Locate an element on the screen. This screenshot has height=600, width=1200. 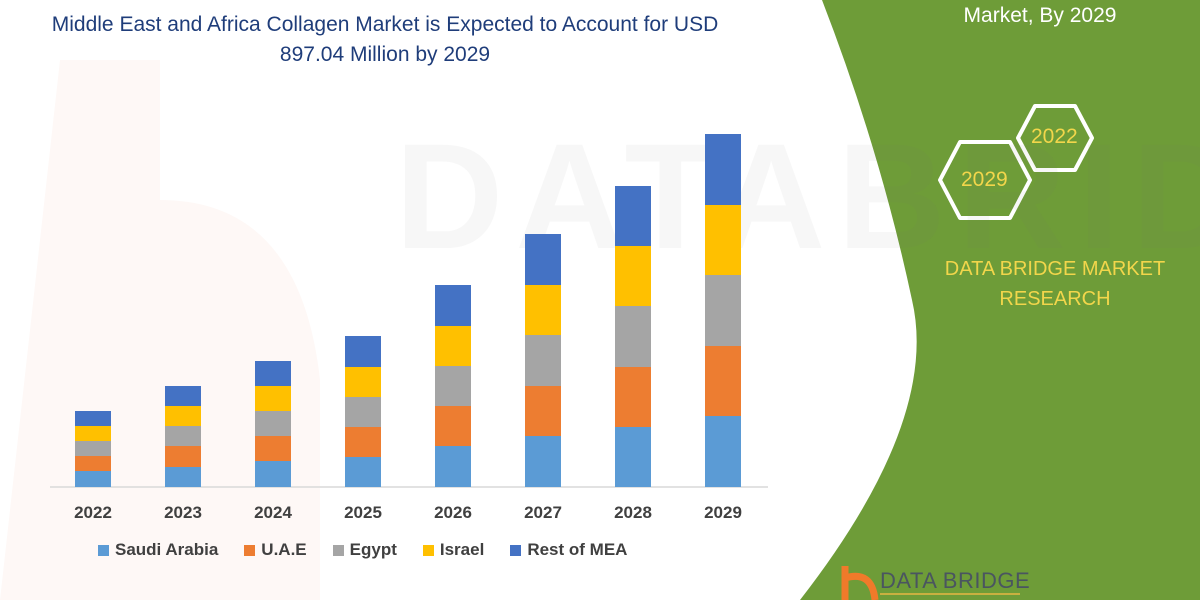
hexagon-2022 is located at coordinates (1055, 138).